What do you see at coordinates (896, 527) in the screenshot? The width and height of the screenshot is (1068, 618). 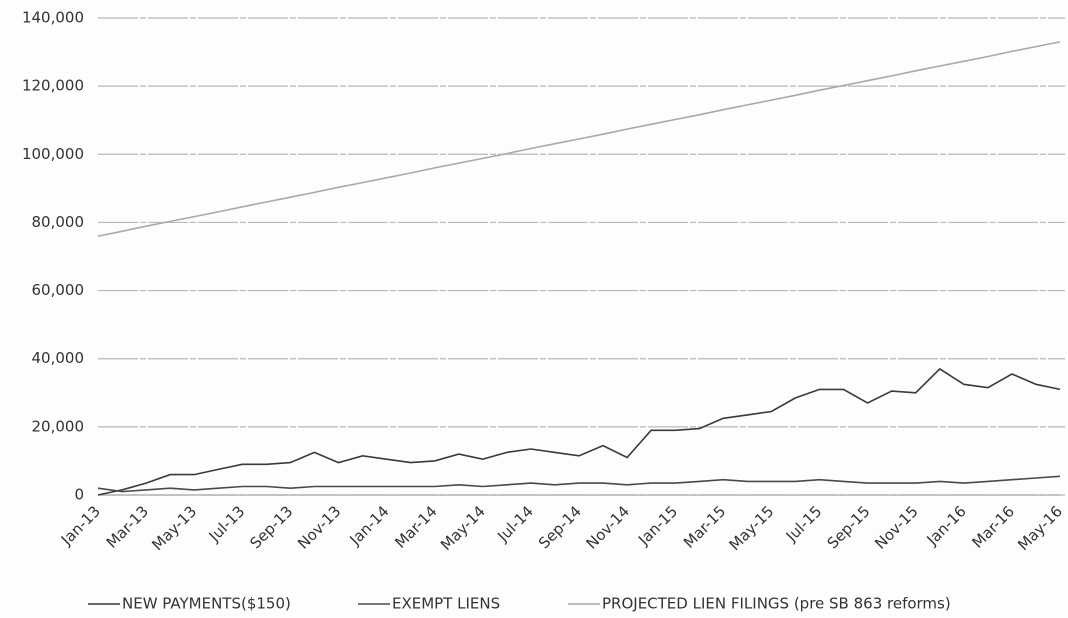 I see `x-tick-label: Nov-15` at bounding box center [896, 527].